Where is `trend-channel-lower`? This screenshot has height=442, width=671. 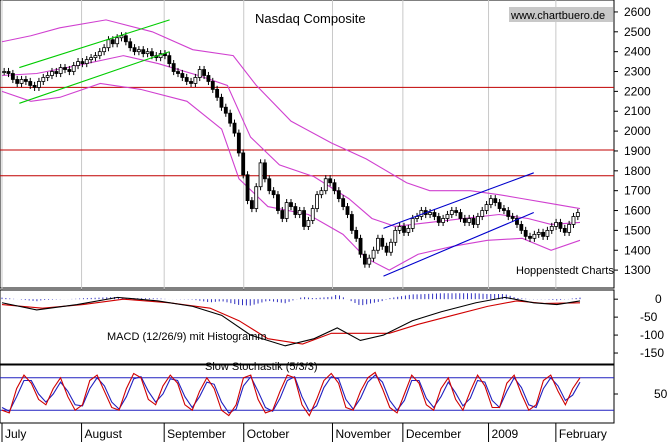 trend-channel-lower is located at coordinates (94, 77).